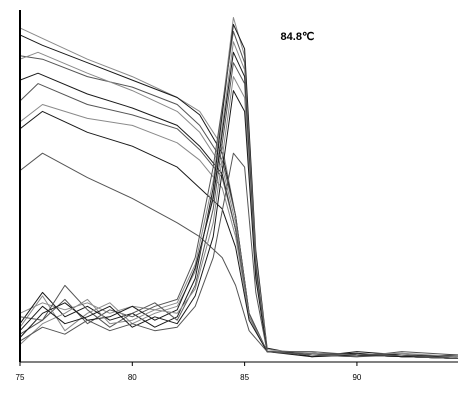  What do you see at coordinates (356, 377) in the screenshot?
I see `x-tick-label: 90` at bounding box center [356, 377].